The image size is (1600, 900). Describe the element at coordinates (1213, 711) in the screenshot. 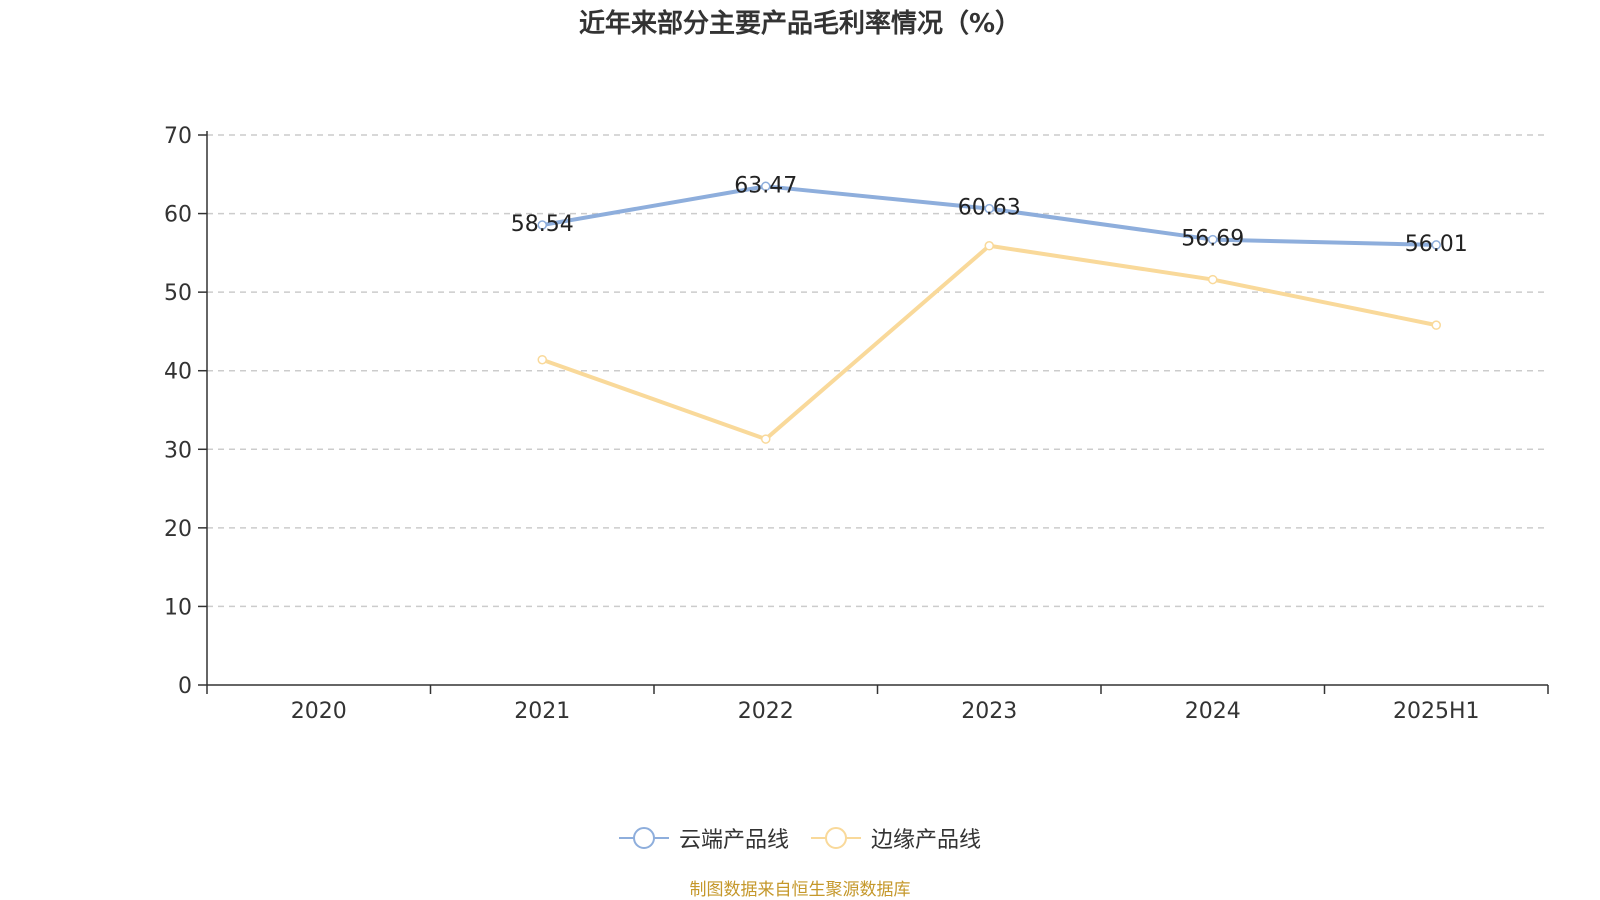

I see `x-tick-label: 2024` at that location.